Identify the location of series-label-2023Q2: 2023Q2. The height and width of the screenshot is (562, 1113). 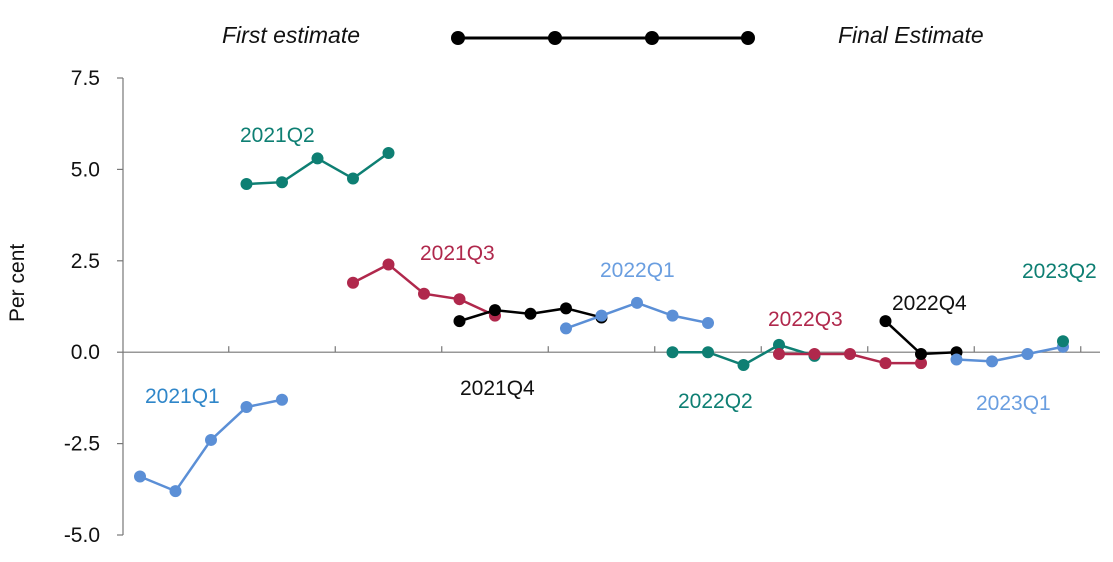
(1059, 271).